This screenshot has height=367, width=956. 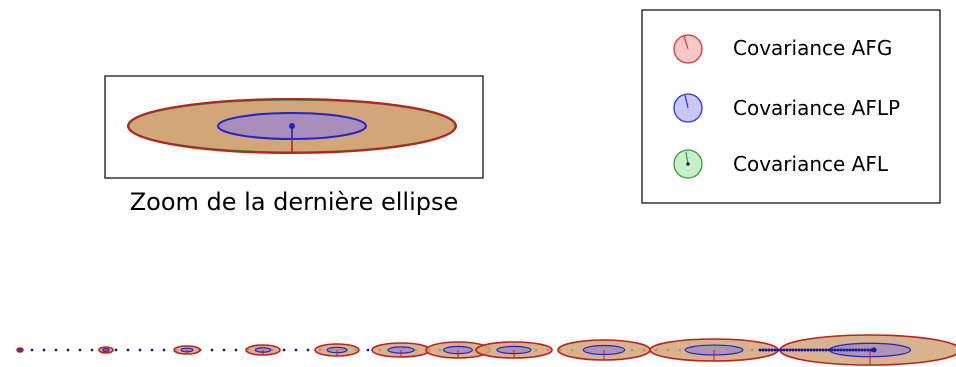 What do you see at coordinates (874, 350) in the screenshot?
I see `trajectory-end-point` at bounding box center [874, 350].